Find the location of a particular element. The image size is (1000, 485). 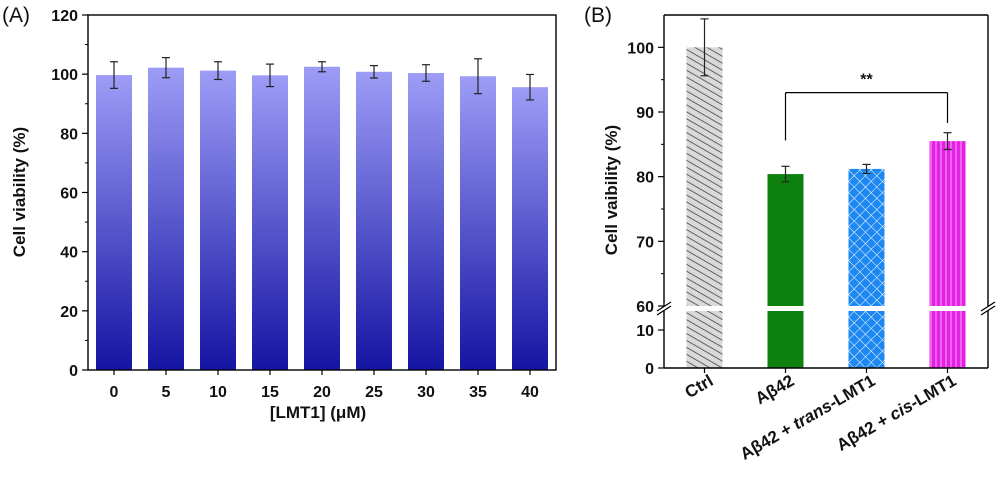

category-label: Aβ42 + trans-LMT1 is located at coordinates (808, 417).